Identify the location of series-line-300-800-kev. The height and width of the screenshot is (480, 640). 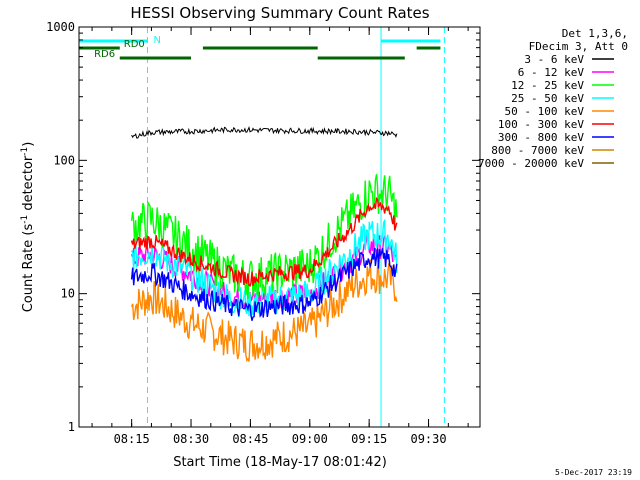
(264, 284).